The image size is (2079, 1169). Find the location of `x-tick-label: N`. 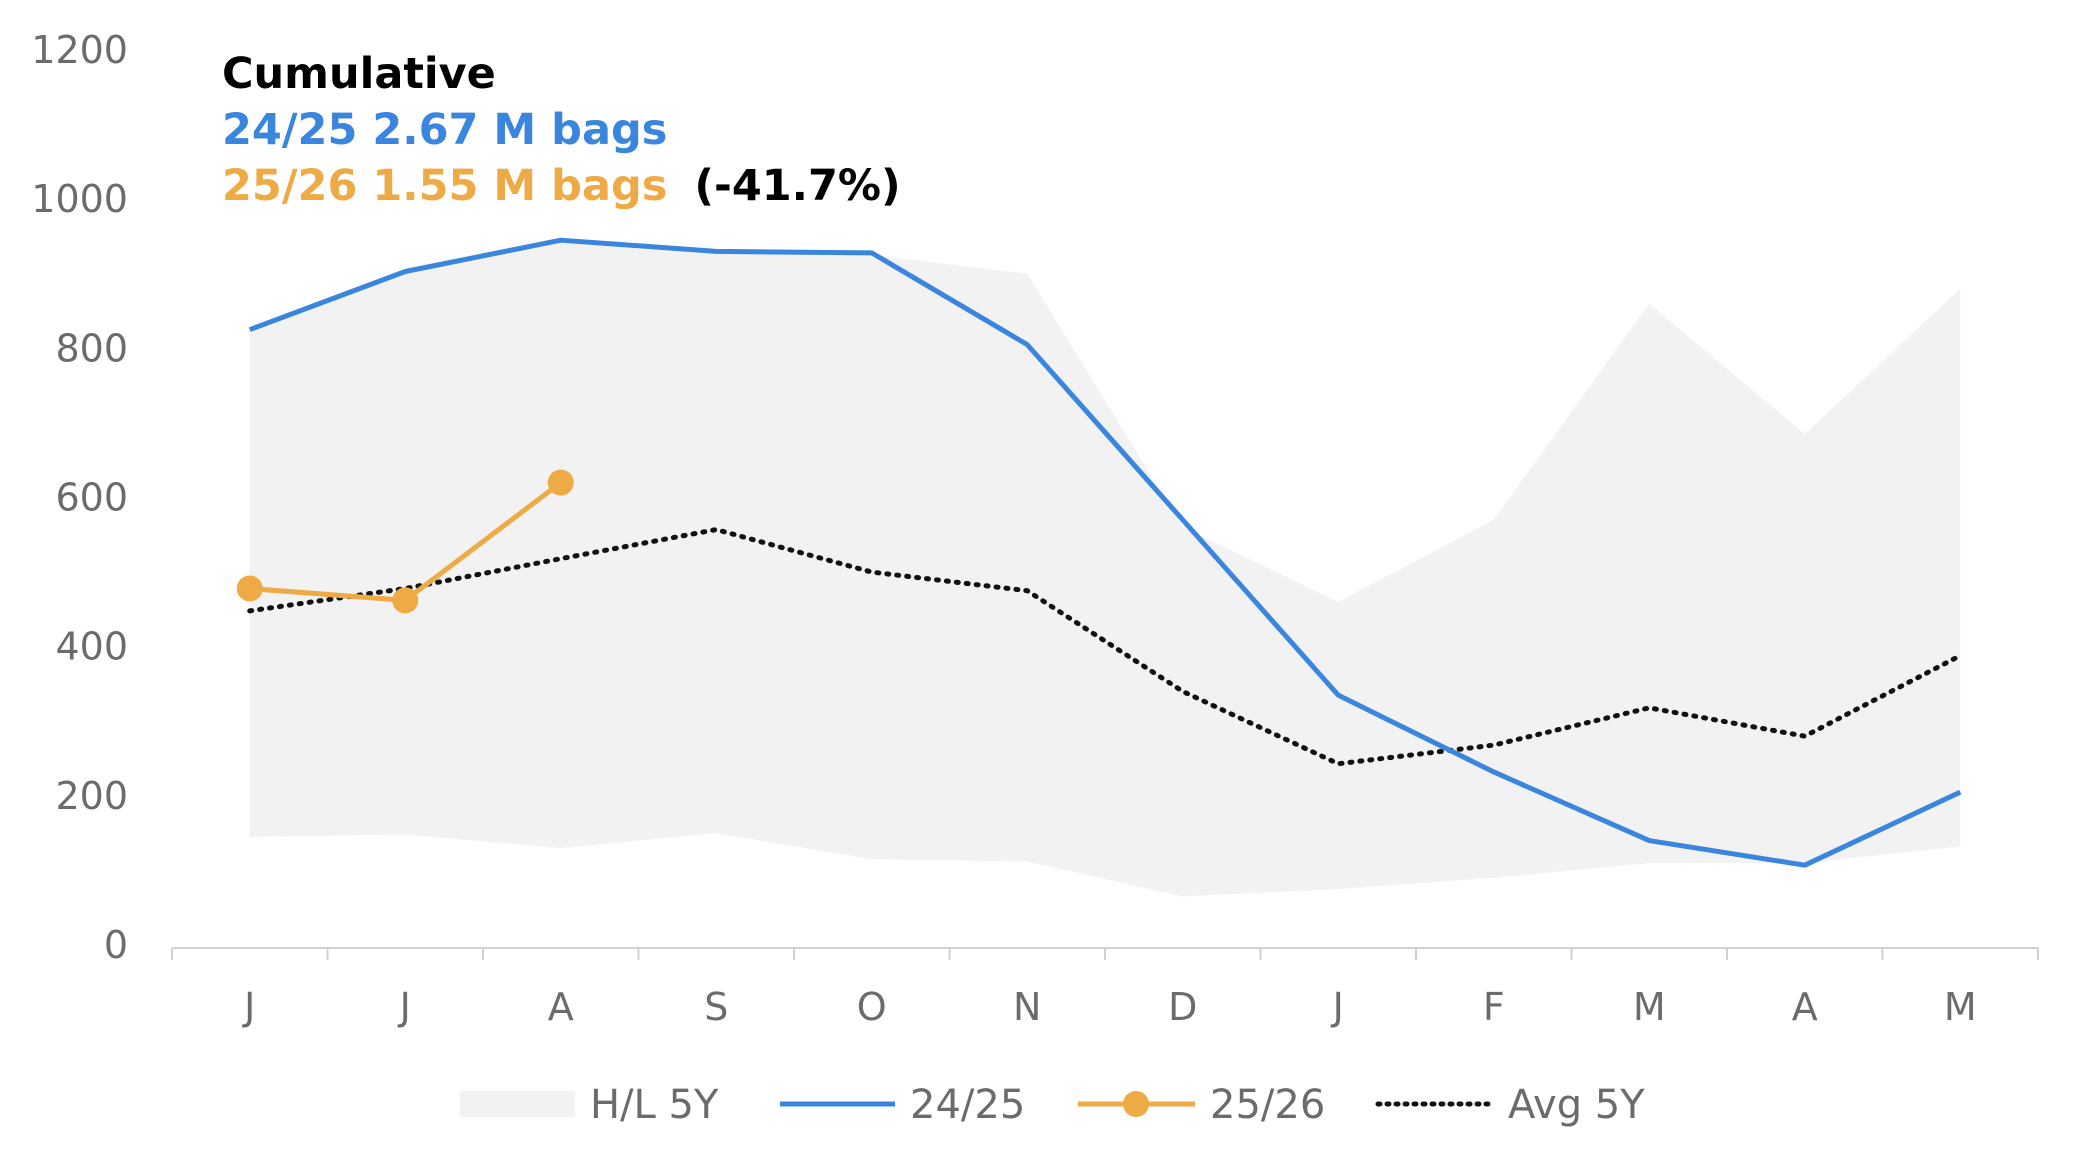

x-tick-label: N is located at coordinates (1027, 1007).